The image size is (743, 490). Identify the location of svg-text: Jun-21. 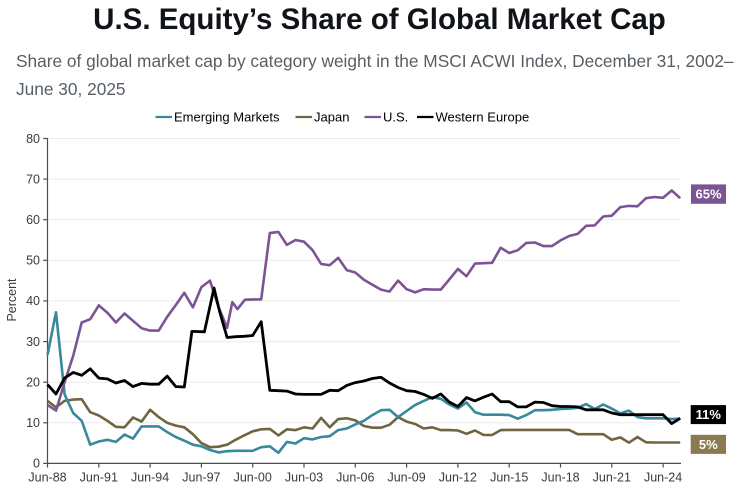
(612, 478).